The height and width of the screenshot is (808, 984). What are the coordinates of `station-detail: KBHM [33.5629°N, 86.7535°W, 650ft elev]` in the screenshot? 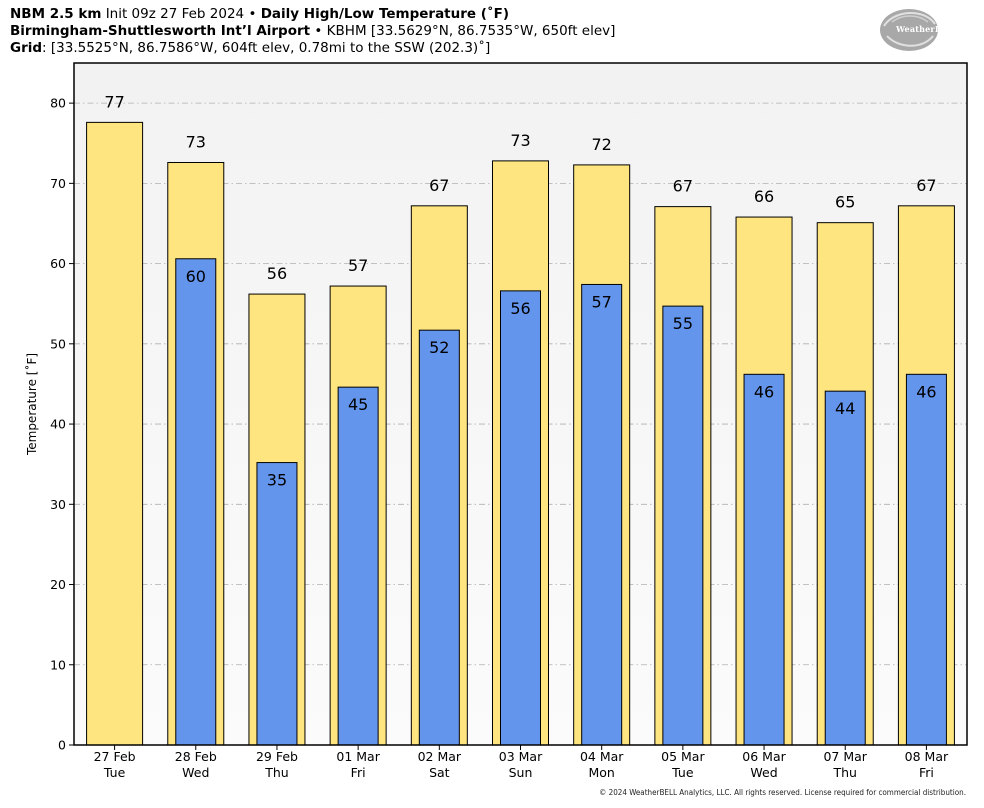 It's located at (471, 31).